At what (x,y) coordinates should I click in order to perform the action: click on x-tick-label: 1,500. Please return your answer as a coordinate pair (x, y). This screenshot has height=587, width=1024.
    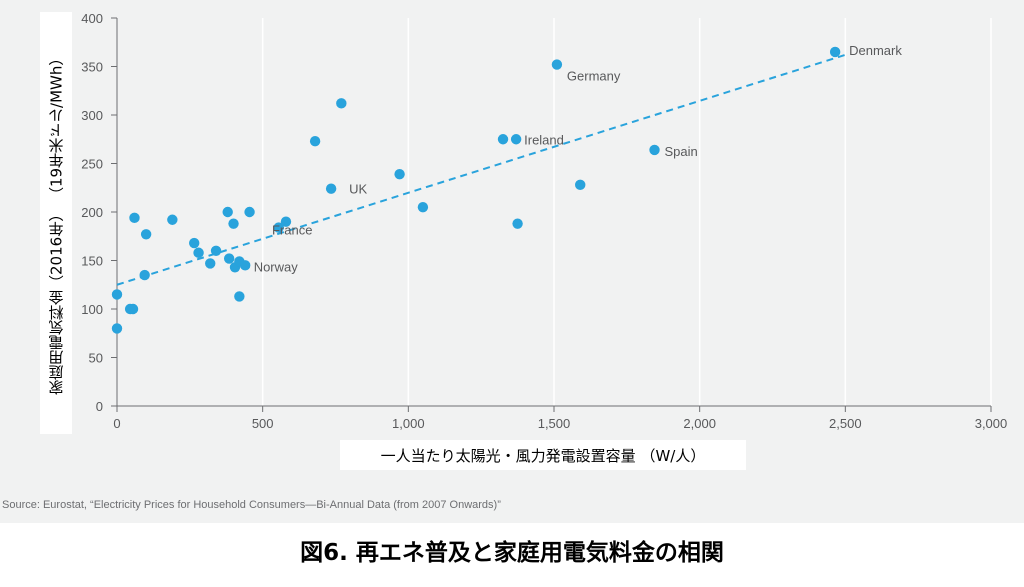
    Looking at the image, I should click on (554, 423).